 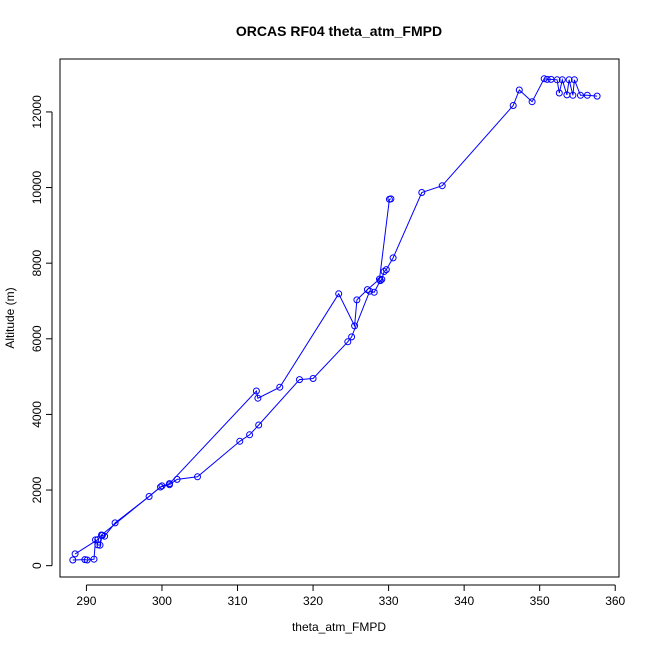 I want to click on y-tick-label: 6000, so click(x=37, y=338).